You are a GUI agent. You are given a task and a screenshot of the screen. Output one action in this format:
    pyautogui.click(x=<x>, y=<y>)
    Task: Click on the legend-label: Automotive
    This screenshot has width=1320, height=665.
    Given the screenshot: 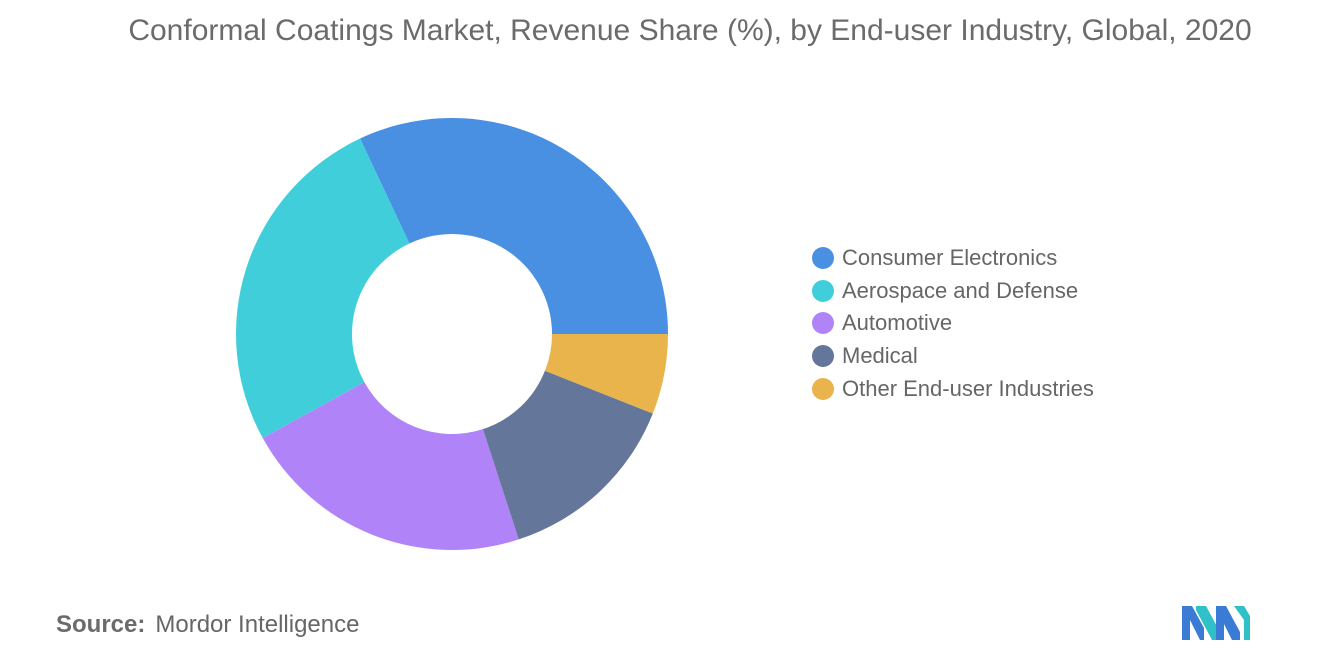 What is the action you would take?
    pyautogui.click(x=897, y=323)
    